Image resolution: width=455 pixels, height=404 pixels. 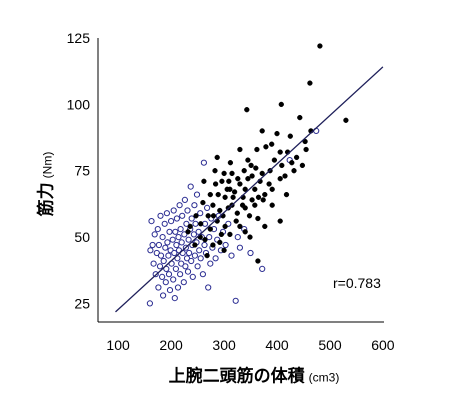 I want to click on x-tick-label: 100, so click(x=118, y=345).